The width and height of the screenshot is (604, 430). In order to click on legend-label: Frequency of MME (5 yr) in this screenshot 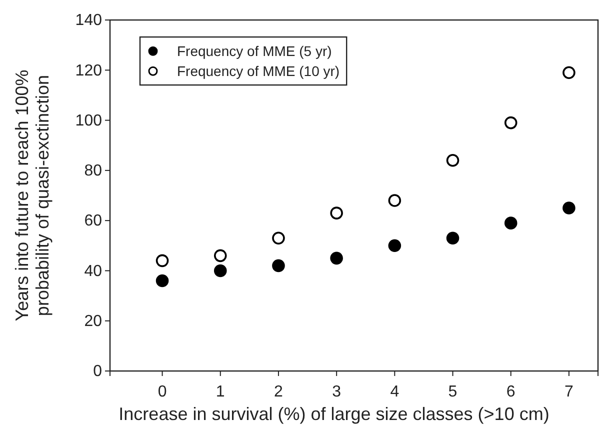, I will do `click(254, 51)`.